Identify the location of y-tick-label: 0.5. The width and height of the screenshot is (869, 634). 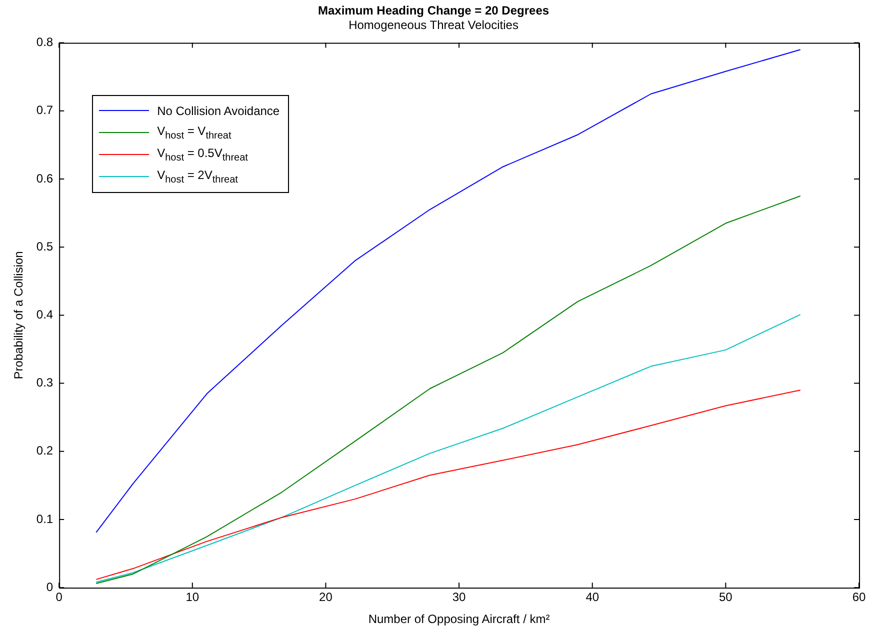
(45, 246).